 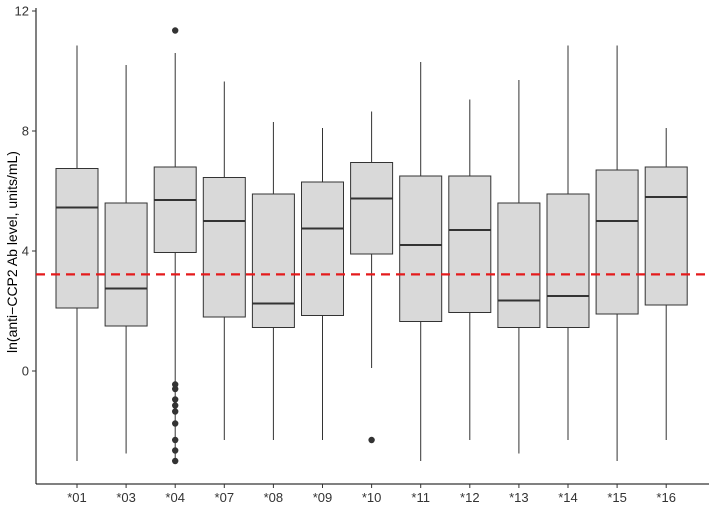 I want to click on x-tick-label: *10, so click(x=372, y=497).